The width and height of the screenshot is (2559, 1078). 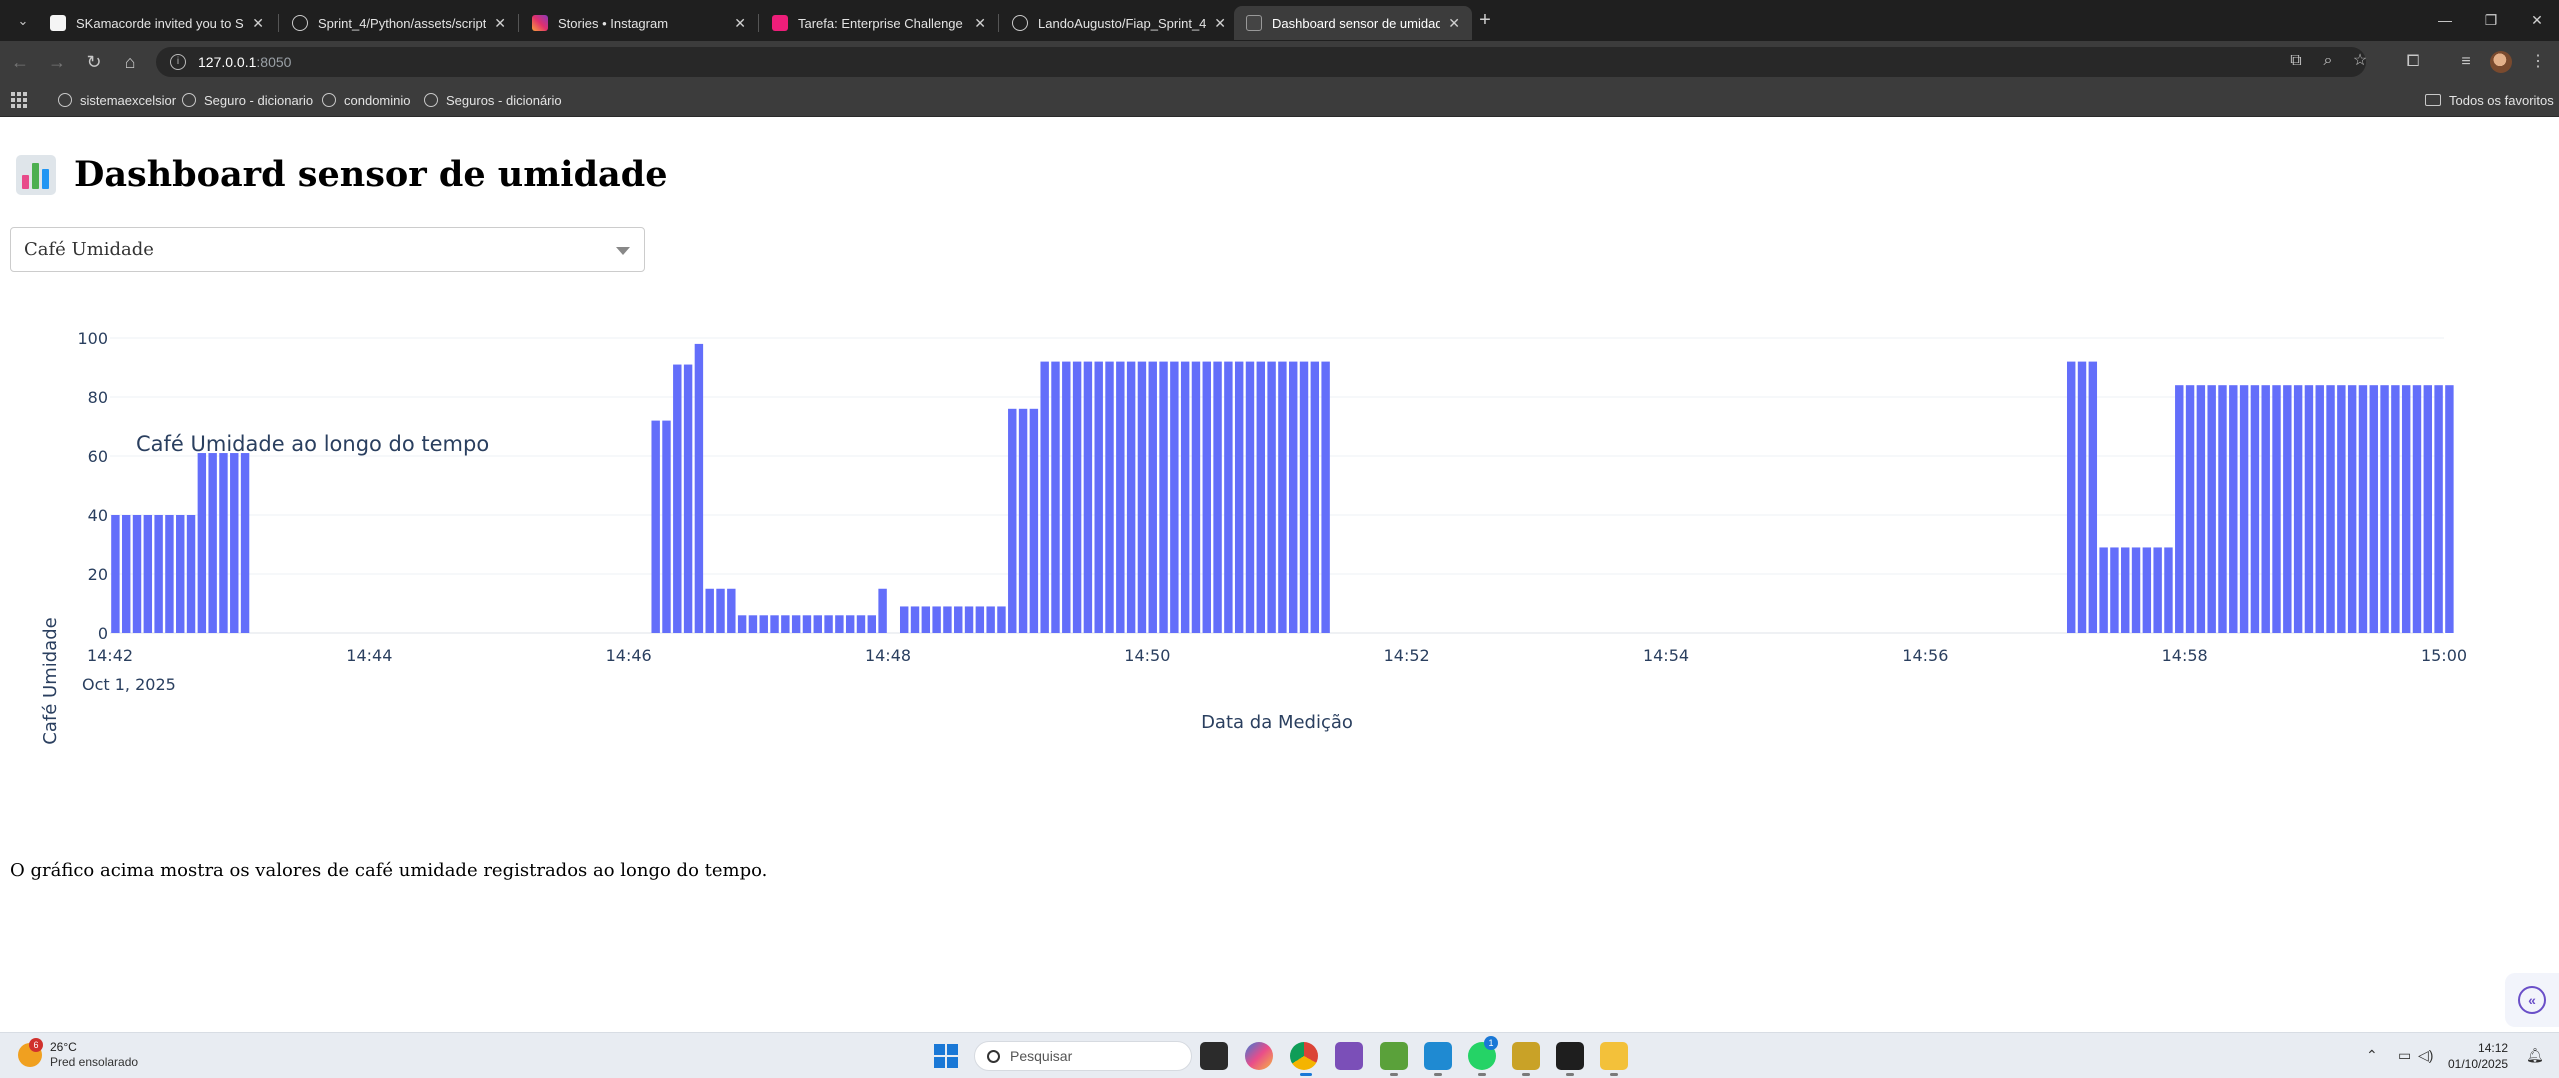 What do you see at coordinates (19, 100) in the screenshot?
I see `apps-grid-icon` at bounding box center [19, 100].